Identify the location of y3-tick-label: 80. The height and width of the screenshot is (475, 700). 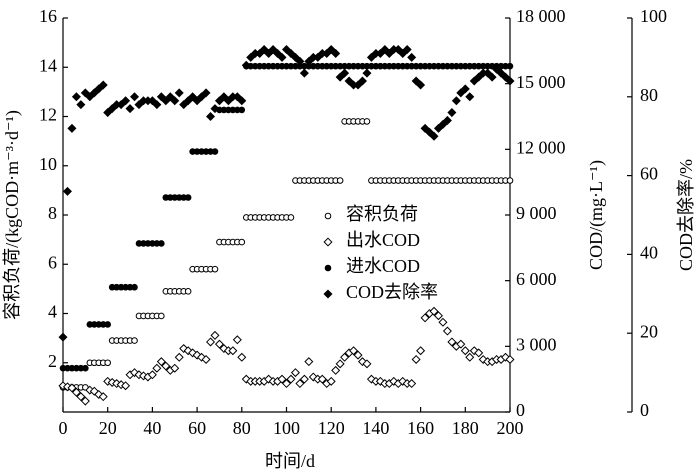
(649, 95).